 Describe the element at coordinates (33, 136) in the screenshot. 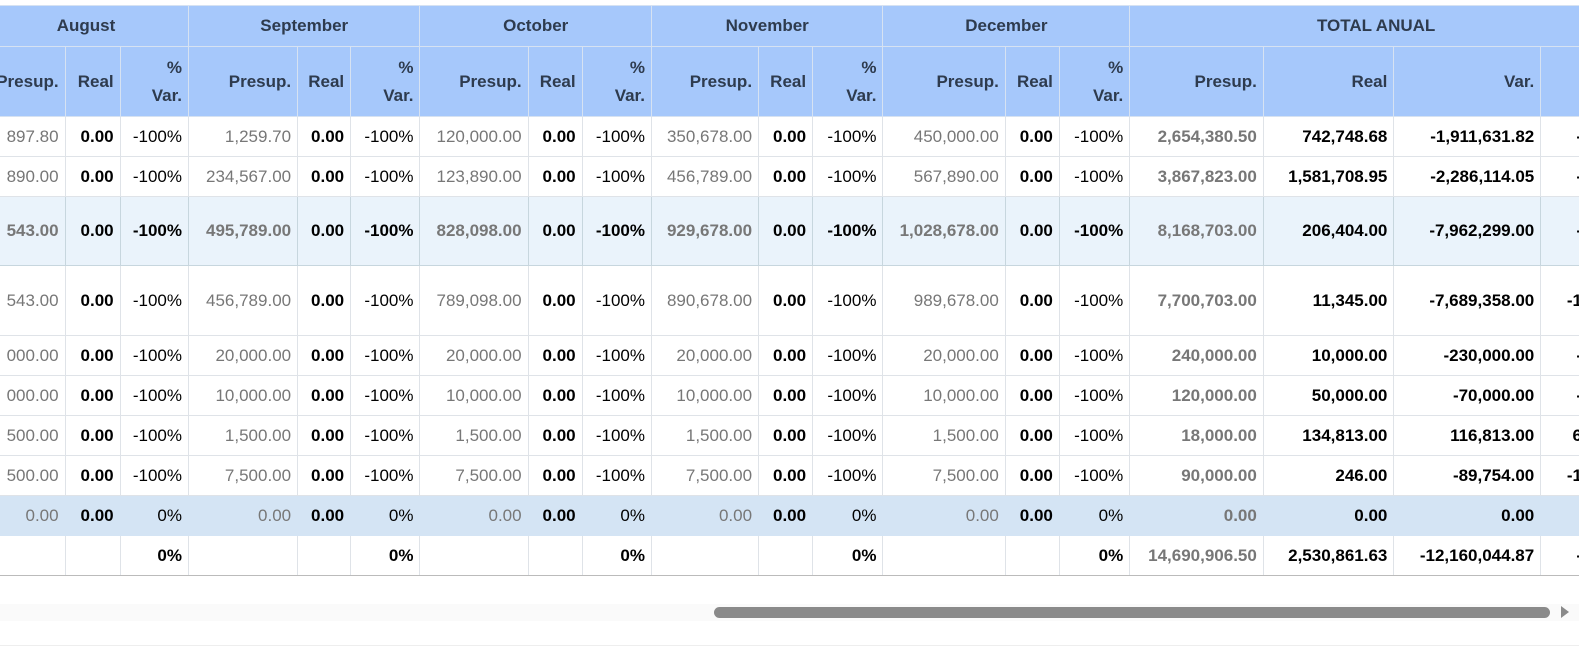

I see `presup-cell: 897.80` at that location.